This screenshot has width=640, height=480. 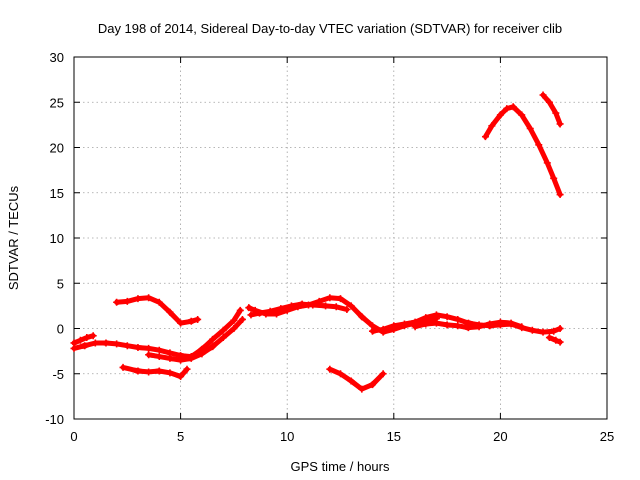 What do you see at coordinates (57, 148) in the screenshot?
I see `y-tick-label: 20` at bounding box center [57, 148].